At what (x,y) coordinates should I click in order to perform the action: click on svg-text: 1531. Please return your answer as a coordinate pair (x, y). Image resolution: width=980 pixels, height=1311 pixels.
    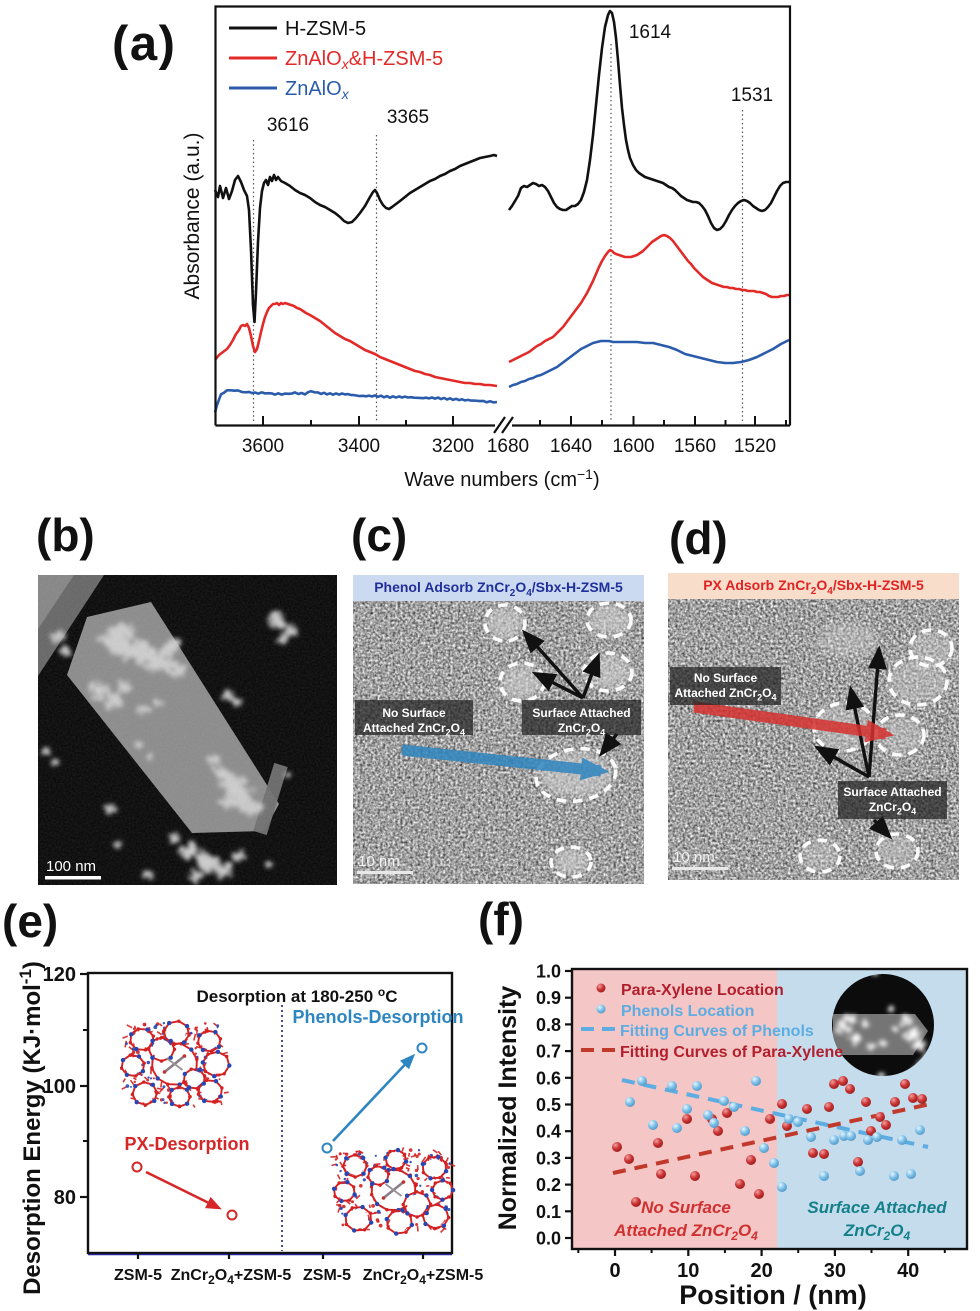
    Looking at the image, I should click on (752, 95).